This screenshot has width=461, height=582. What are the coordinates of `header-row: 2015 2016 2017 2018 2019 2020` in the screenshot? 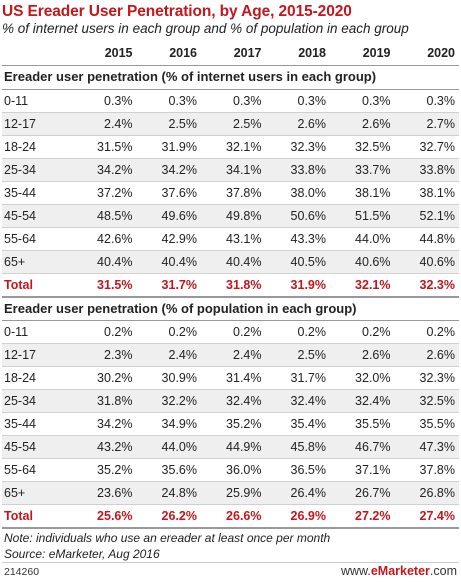 It's located at (230, 54).